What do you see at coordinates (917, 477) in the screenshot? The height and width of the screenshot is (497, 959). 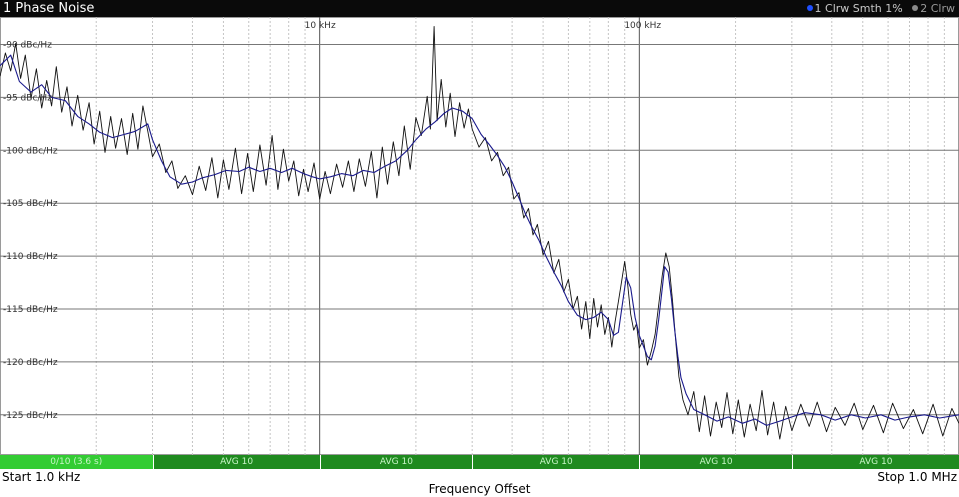 I see `stop-frequency: Stop 1.0 MHz` at bounding box center [917, 477].